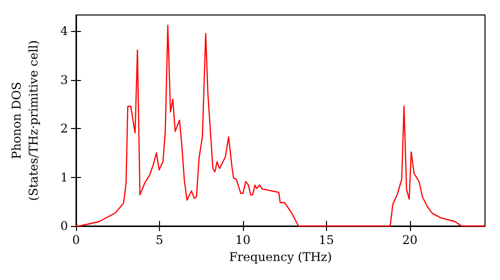 This screenshot has width=500, height=280. Describe the element at coordinates (25, 120) in the screenshot. I see `y-axis-title: Phonon DOS (States/THz·primitive cell)` at that location.